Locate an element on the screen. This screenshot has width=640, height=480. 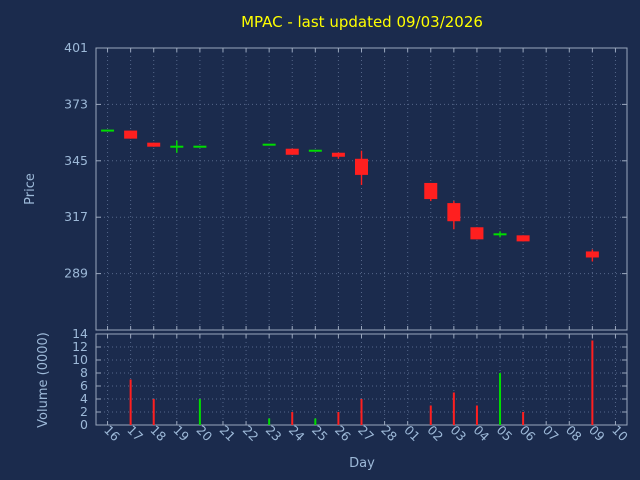
volume-tick-label: 8 is located at coordinates (84, 372).